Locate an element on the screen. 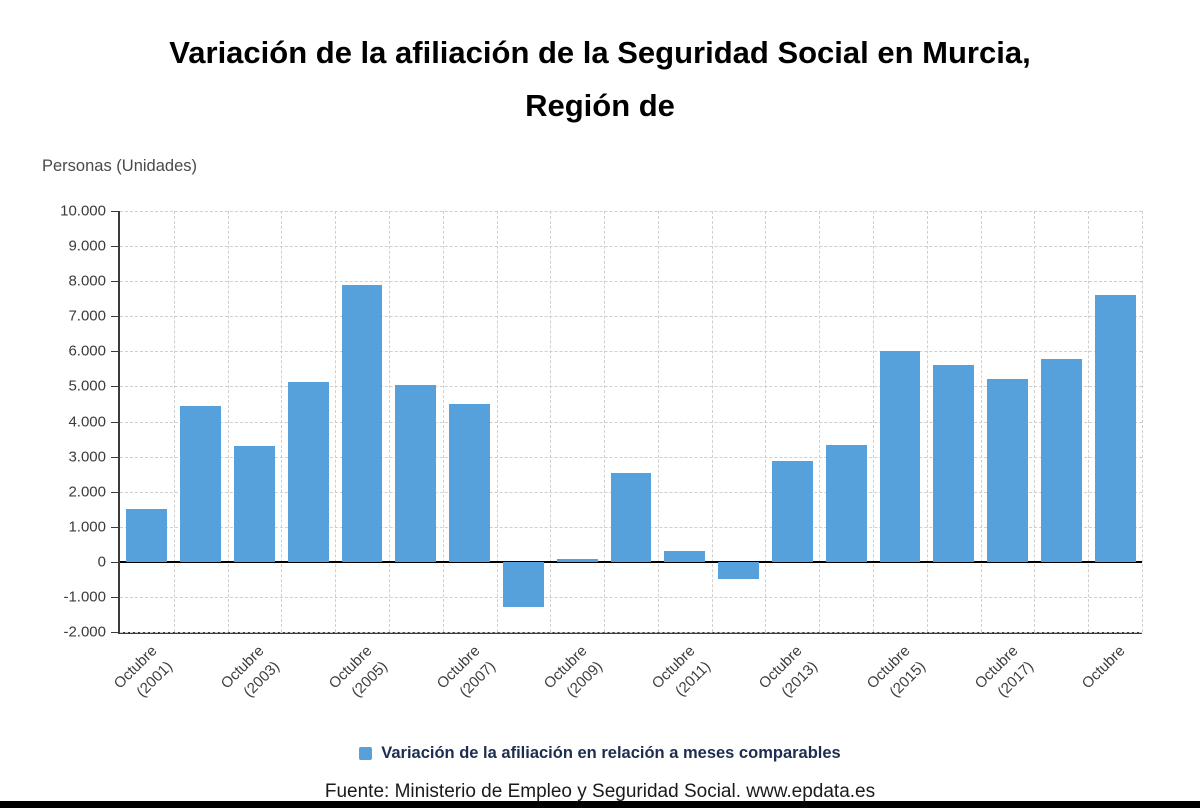  y-tick-label: -2.000 is located at coordinates (84, 632).